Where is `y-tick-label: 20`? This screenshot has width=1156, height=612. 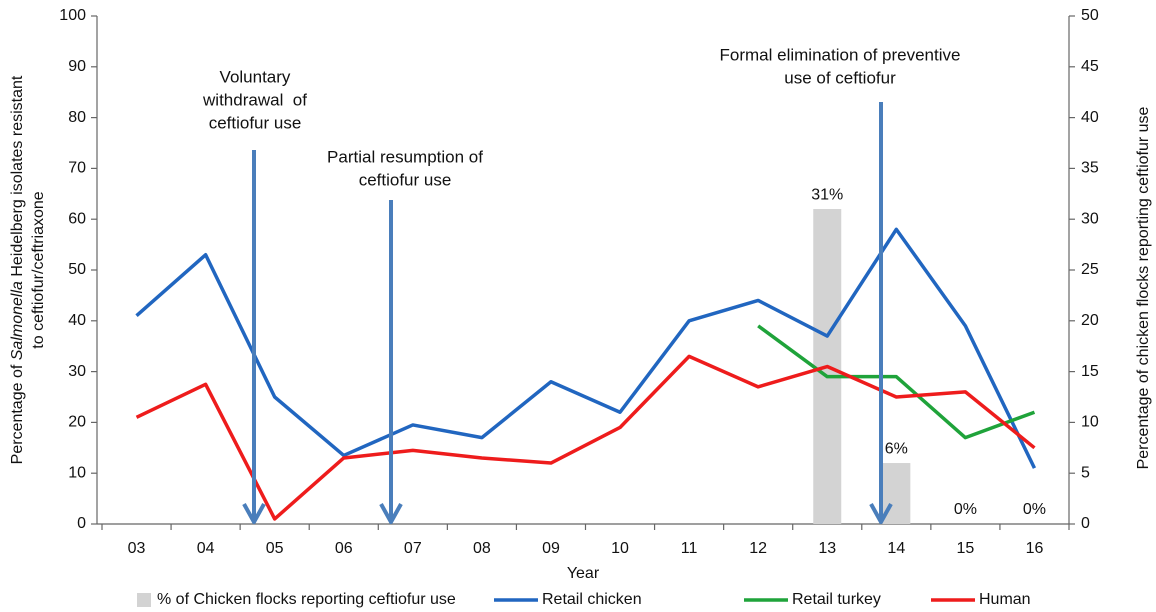
y-tick-label: 20 is located at coordinates (77, 422).